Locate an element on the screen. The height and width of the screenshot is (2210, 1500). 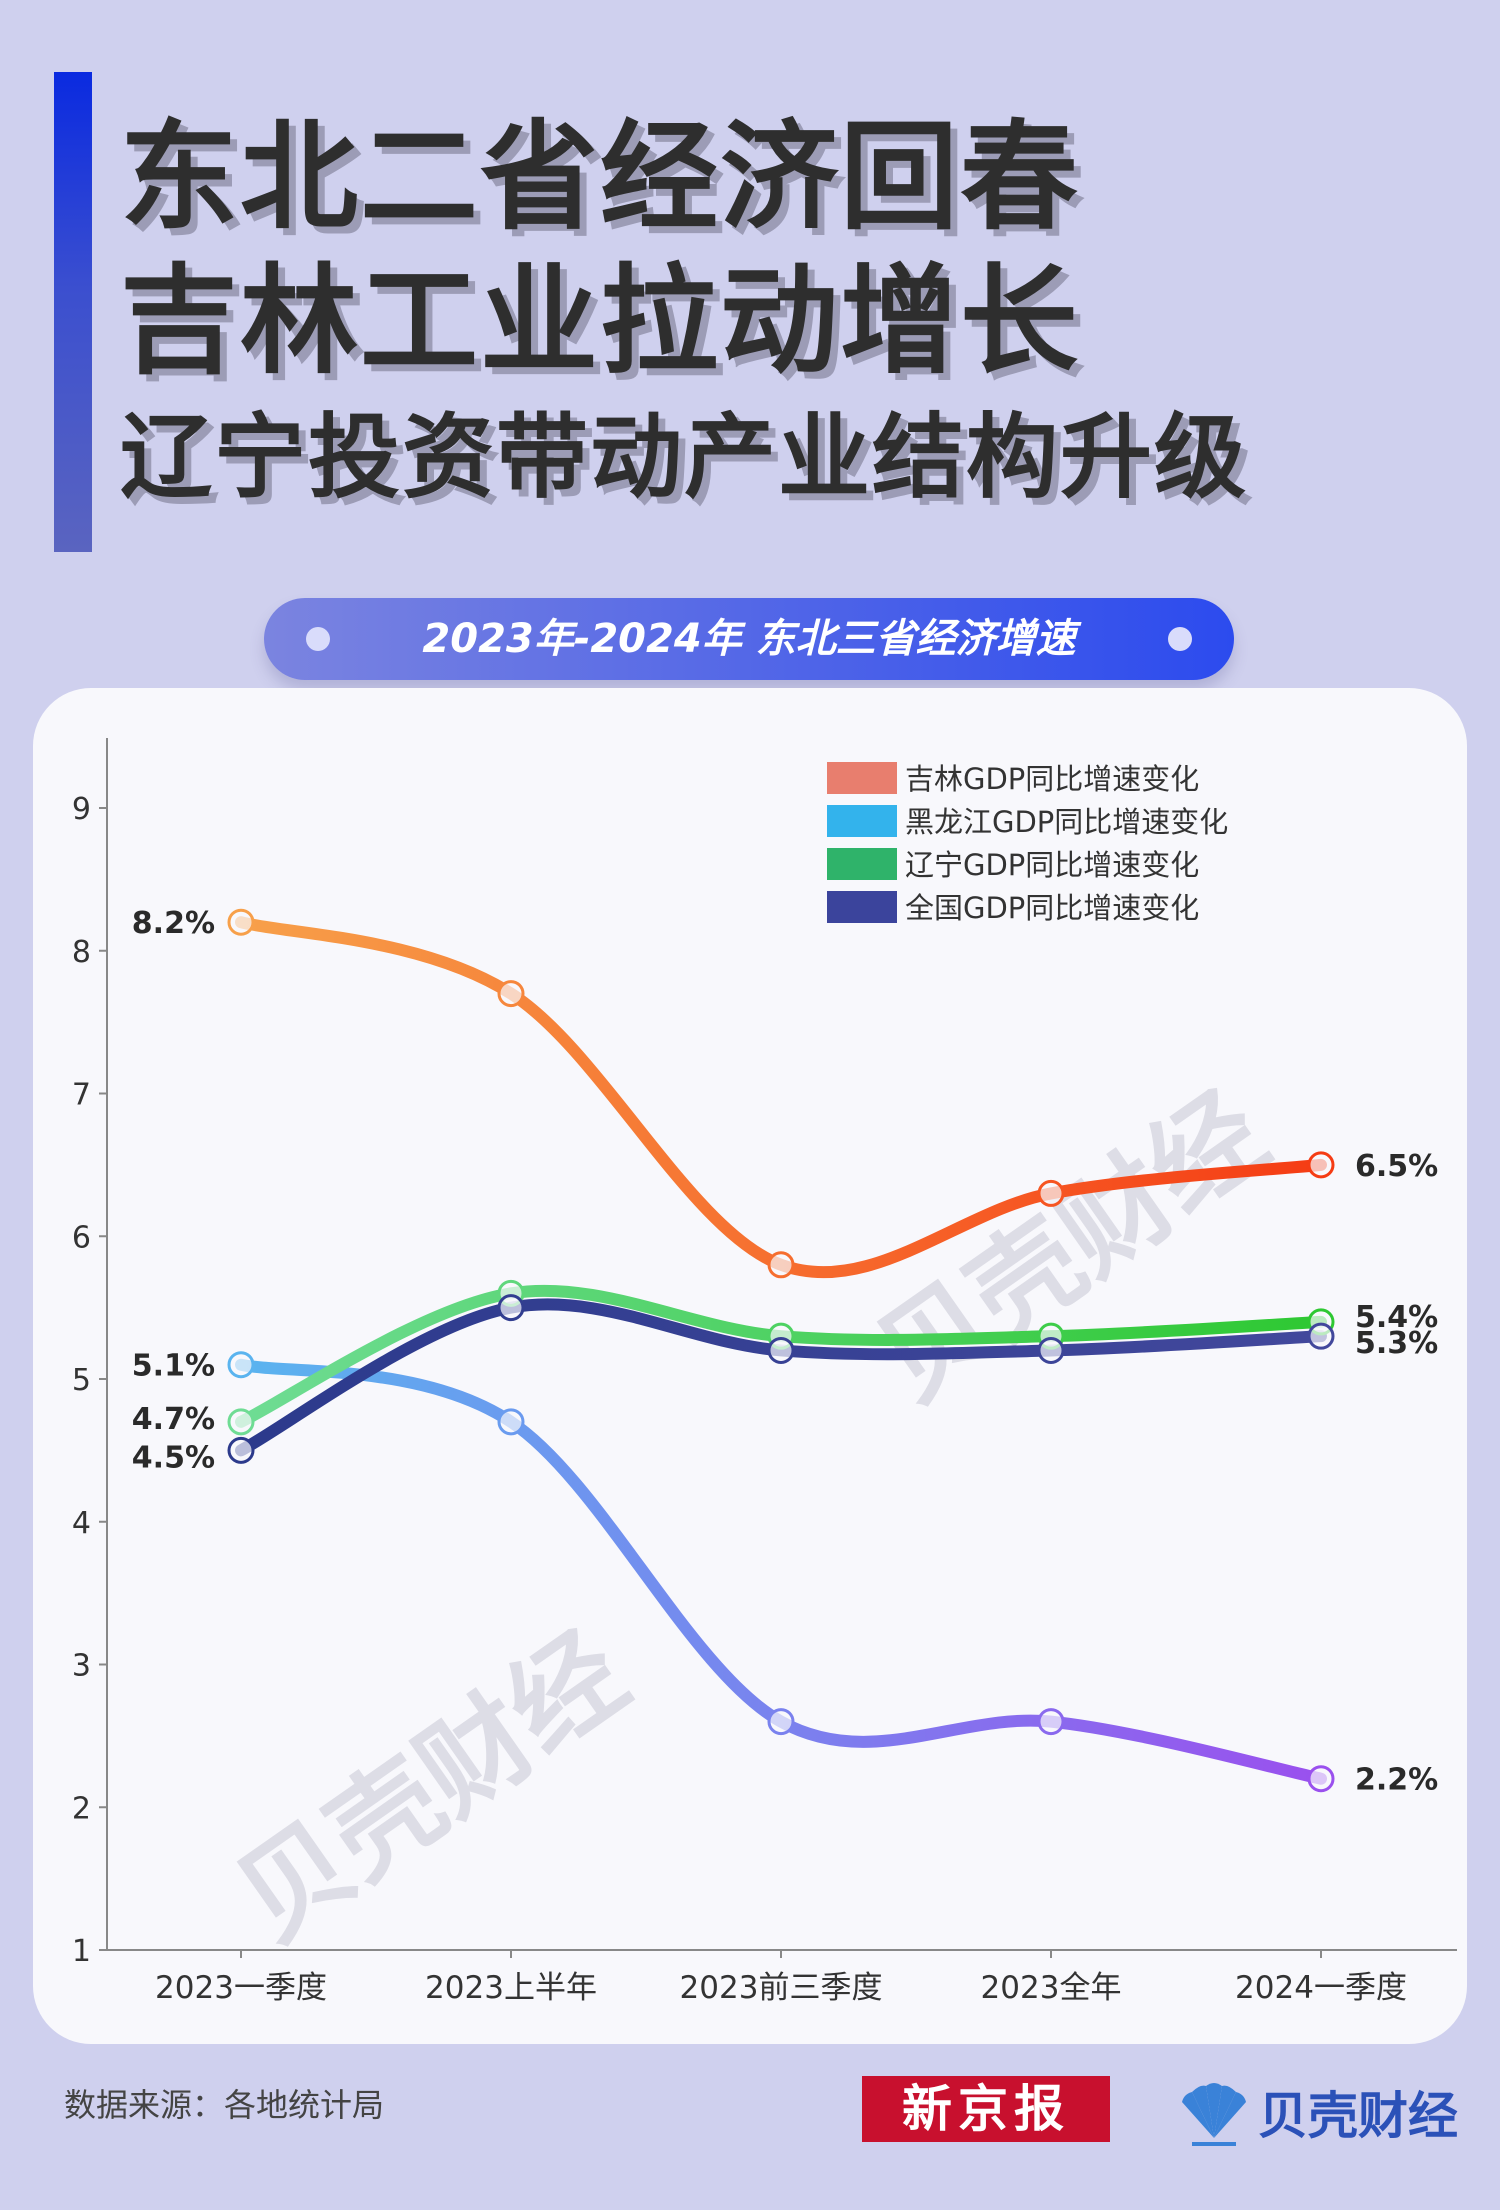
legend-label: 辽宁GDP同比增速变化 is located at coordinates (1052, 865).